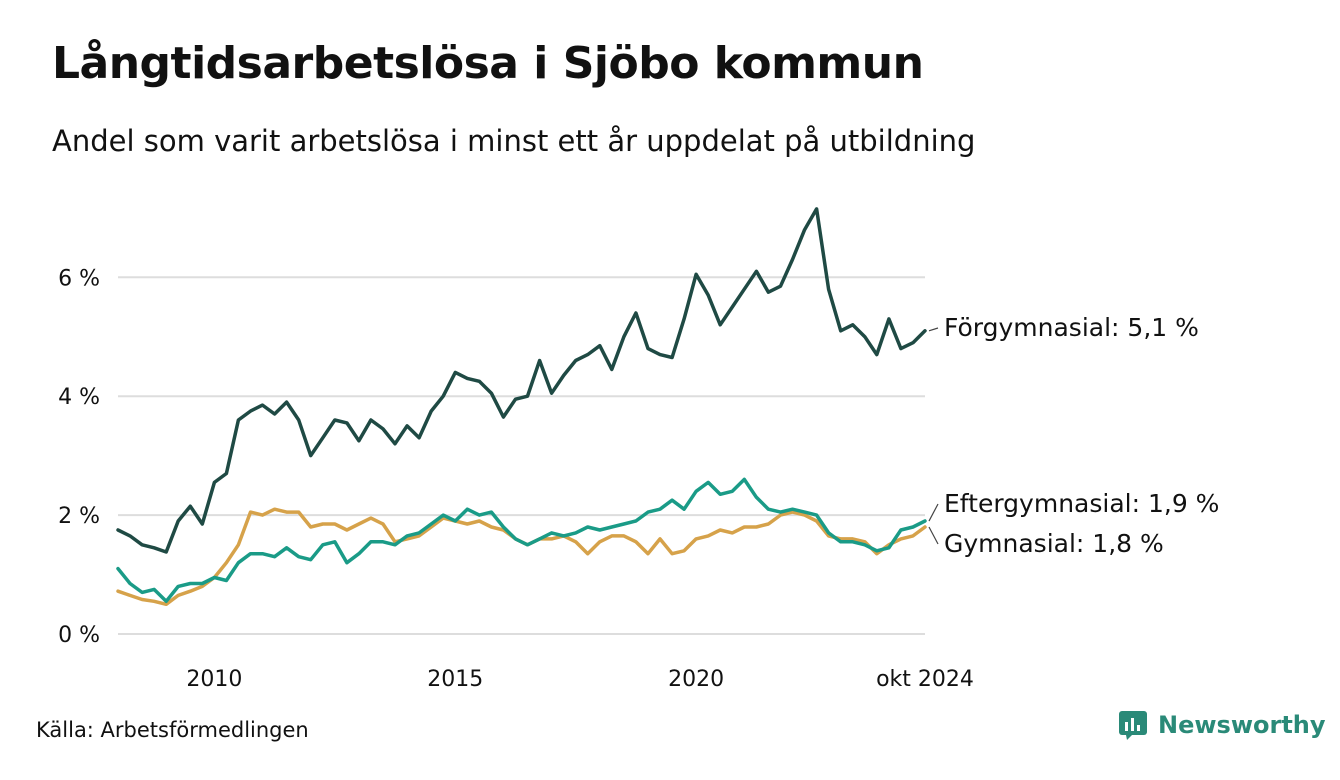 The width and height of the screenshot is (1340, 780). What do you see at coordinates (79, 457) in the screenshot?
I see `y-axis-ticks: 0 % 2 % 4 % 6 %` at bounding box center [79, 457].